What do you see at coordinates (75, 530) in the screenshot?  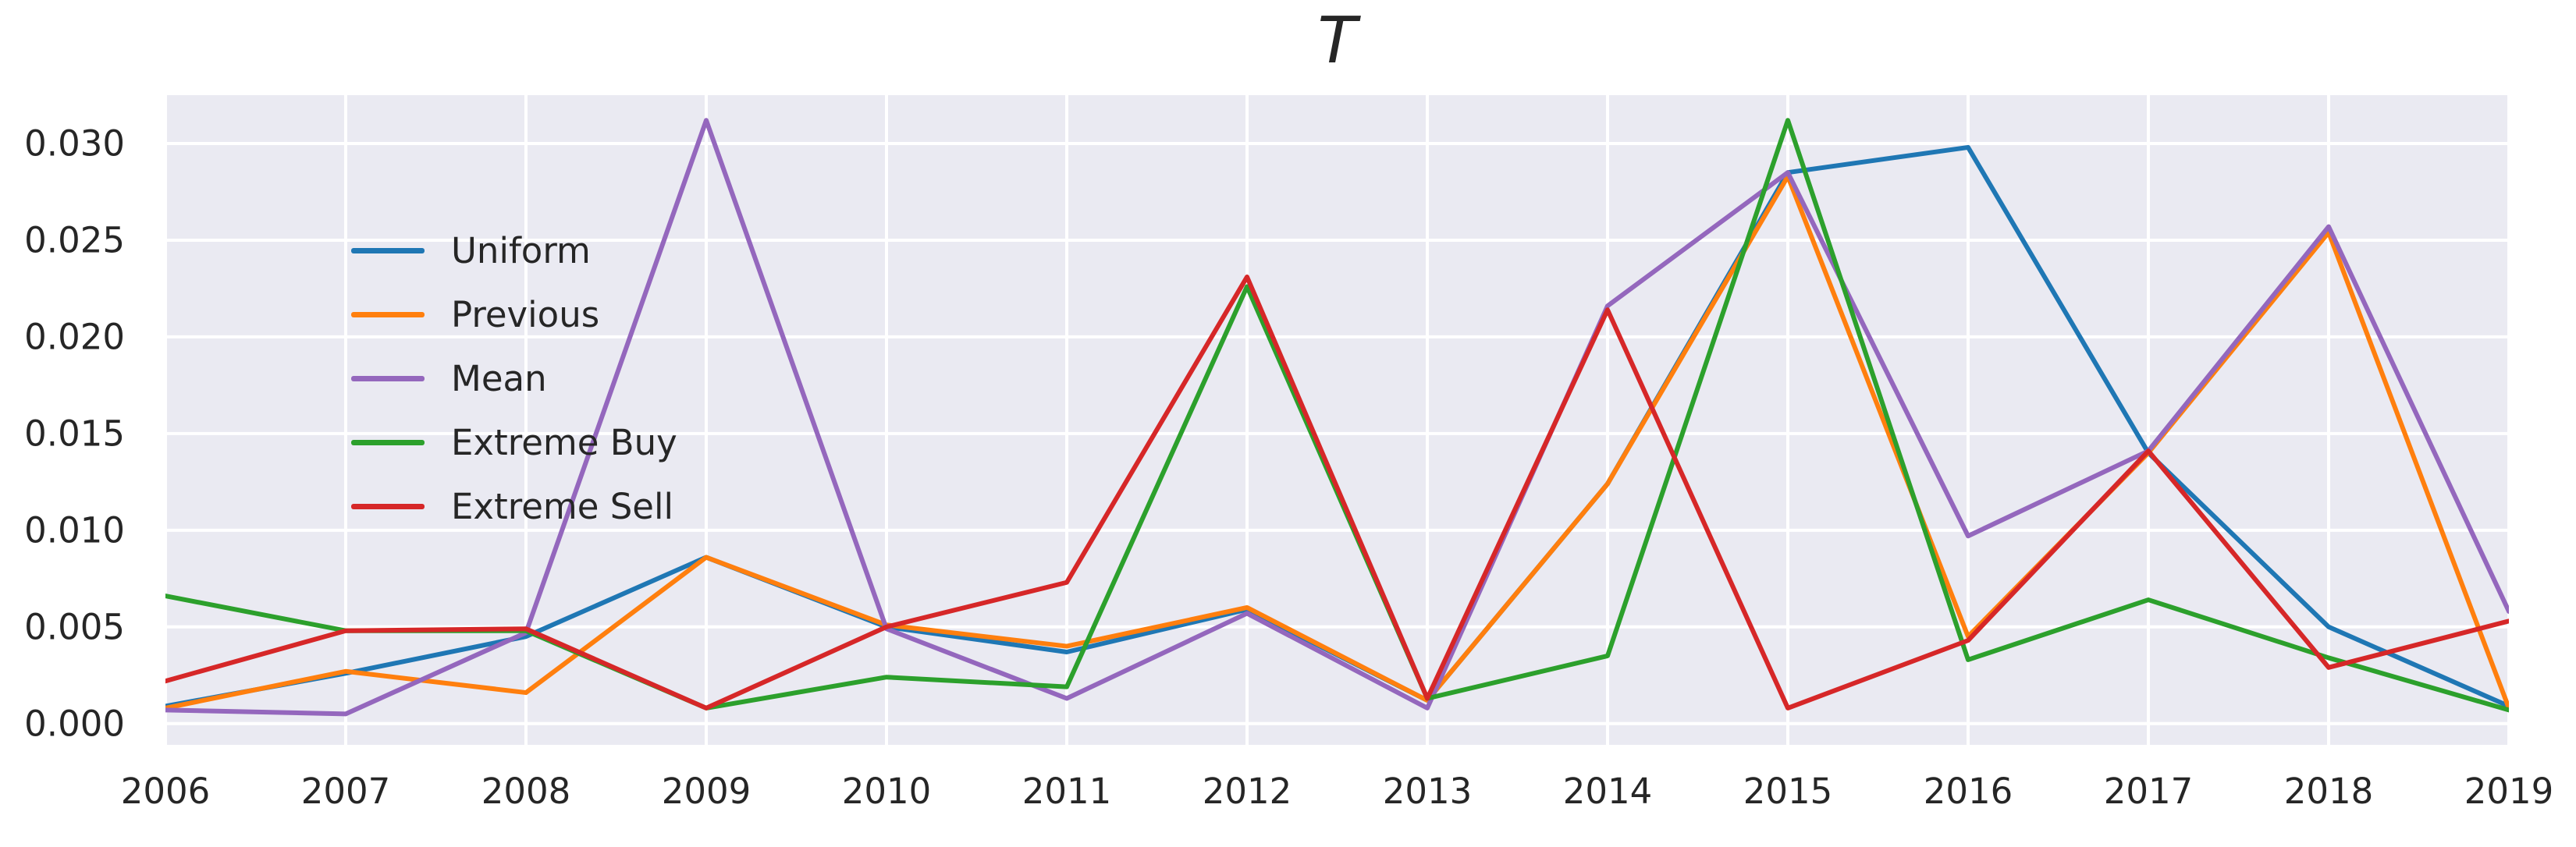 I see `y-tick-label: 0.010` at bounding box center [75, 530].